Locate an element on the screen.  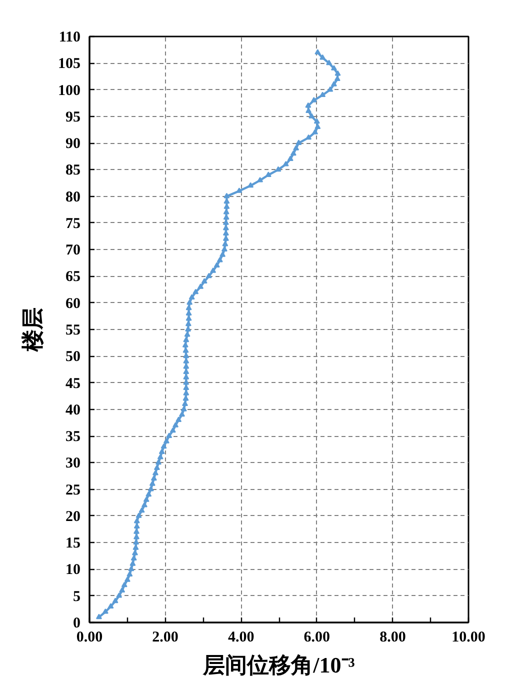
x-tick-label: 8.00 is located at coordinates (393, 638).